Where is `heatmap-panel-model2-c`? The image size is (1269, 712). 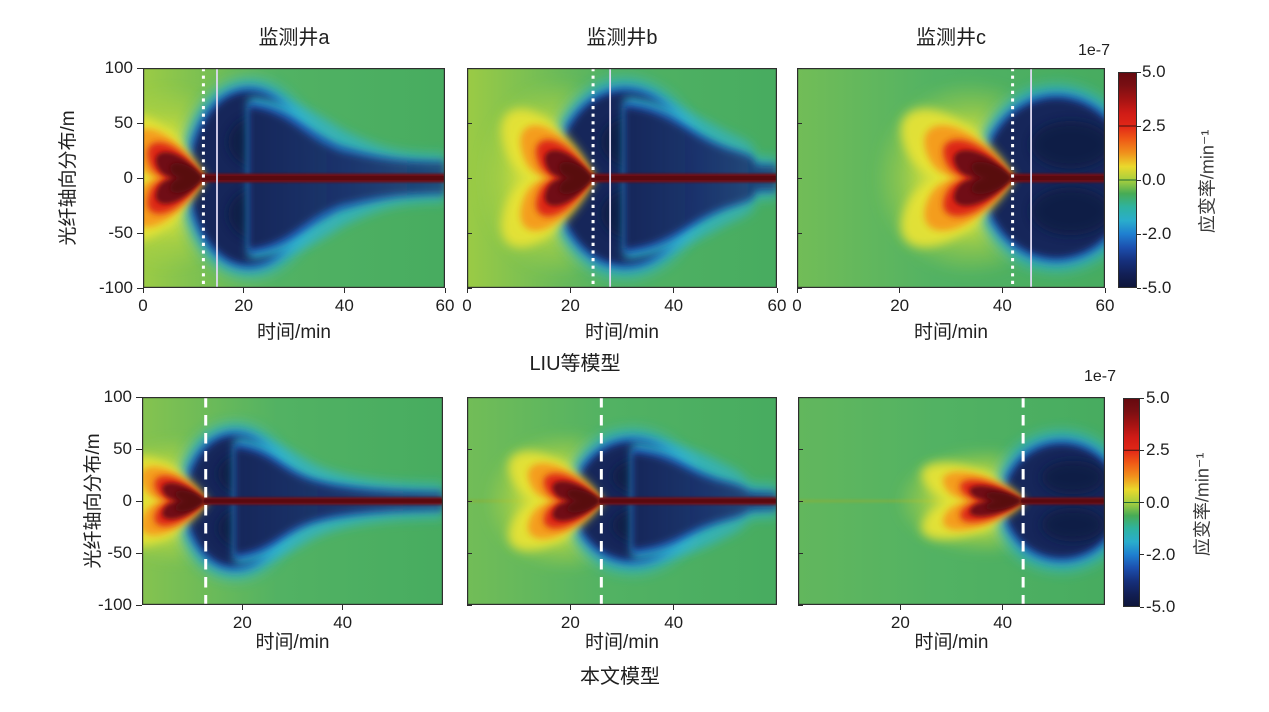
heatmap-panel-model2-c is located at coordinates (964, 501).